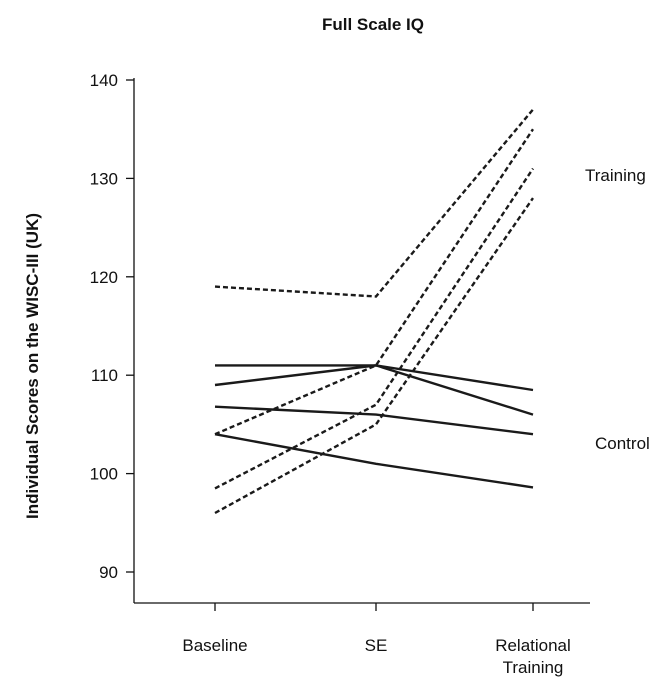  I want to click on group-label-control: Control, so click(622, 443).